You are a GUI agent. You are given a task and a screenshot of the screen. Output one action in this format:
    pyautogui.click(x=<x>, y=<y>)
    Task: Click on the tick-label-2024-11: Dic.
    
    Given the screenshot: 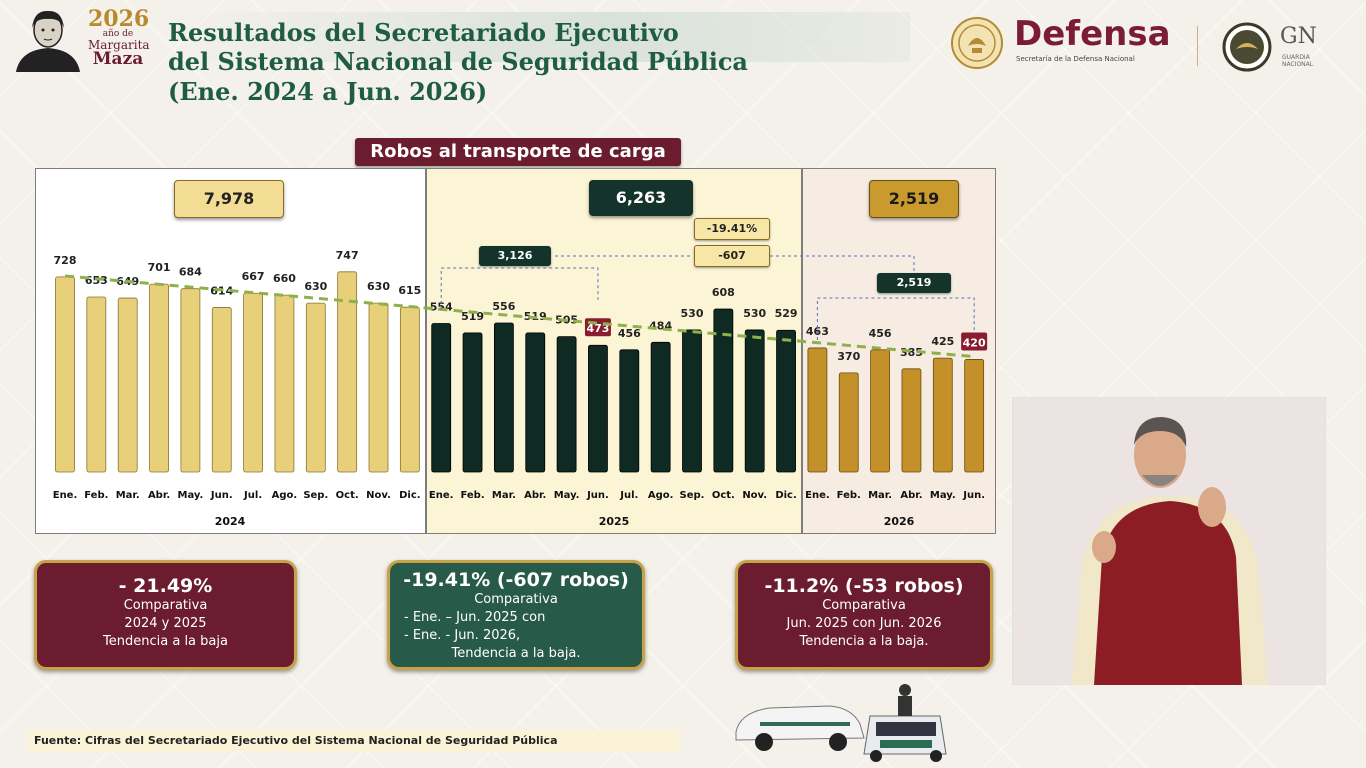 What is the action you would take?
    pyautogui.click(x=409, y=495)
    